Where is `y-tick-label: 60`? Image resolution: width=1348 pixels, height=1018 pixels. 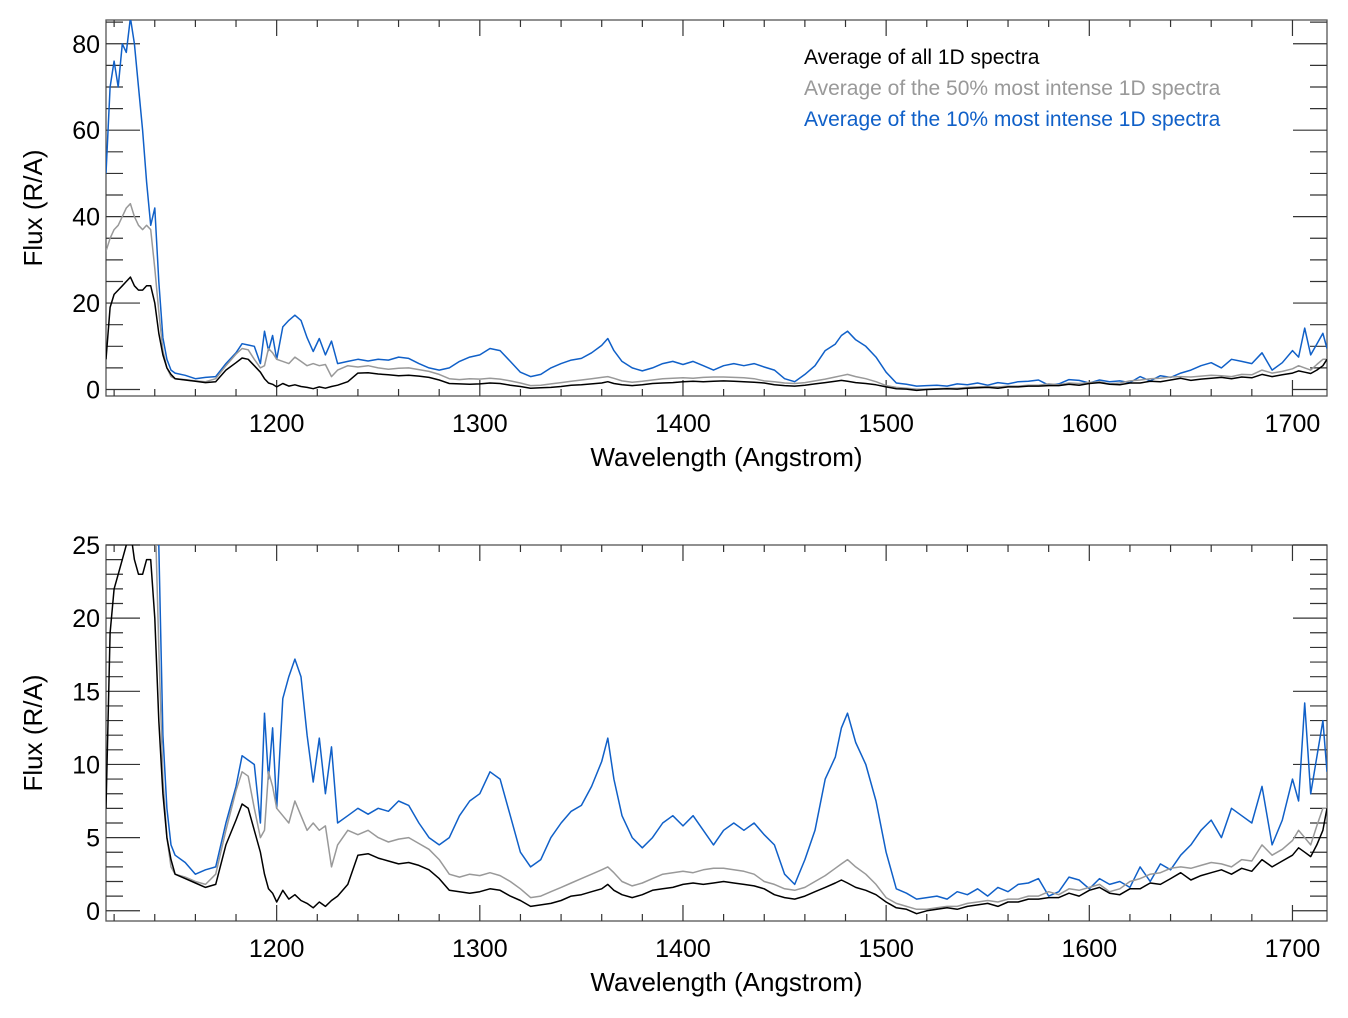
y-tick-label: 60 is located at coordinates (86, 131).